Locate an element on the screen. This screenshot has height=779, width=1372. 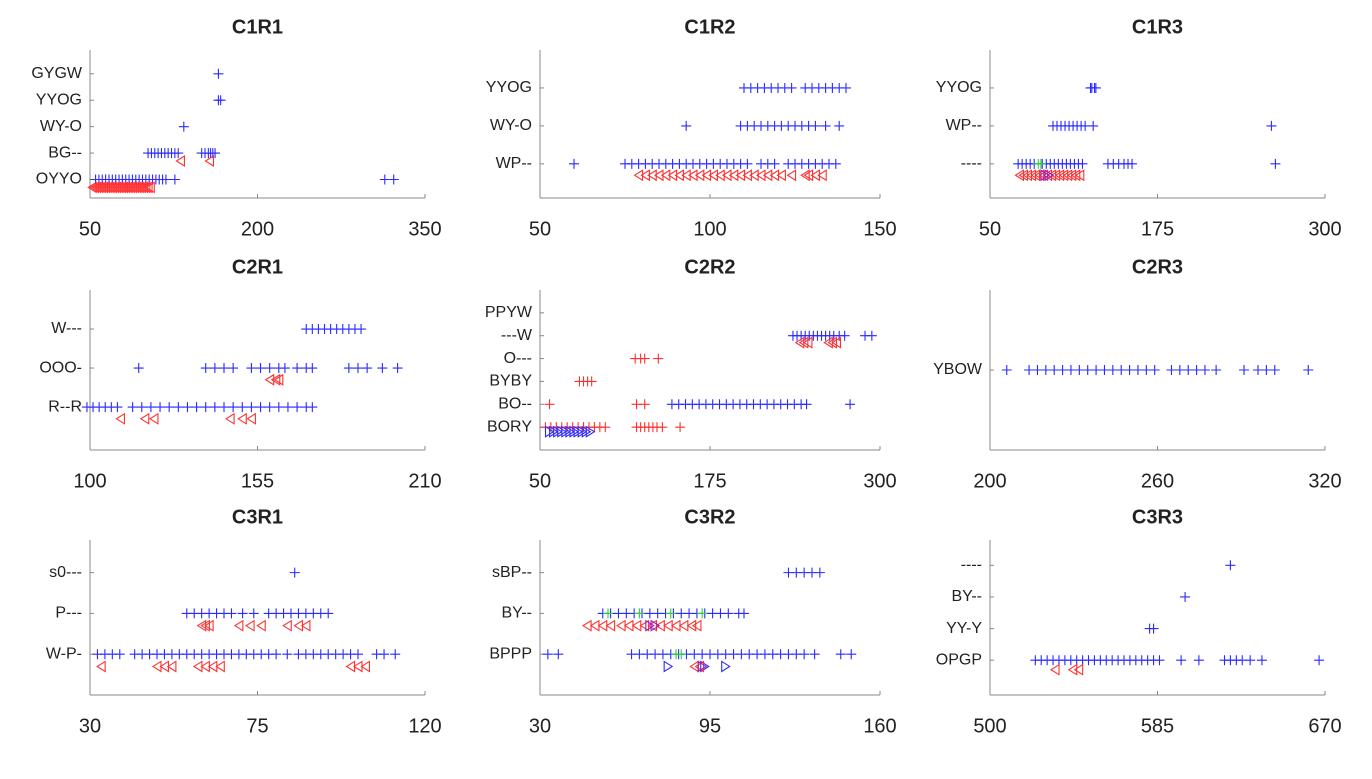
y-tick-label: s0--- is located at coordinates (65, 572).